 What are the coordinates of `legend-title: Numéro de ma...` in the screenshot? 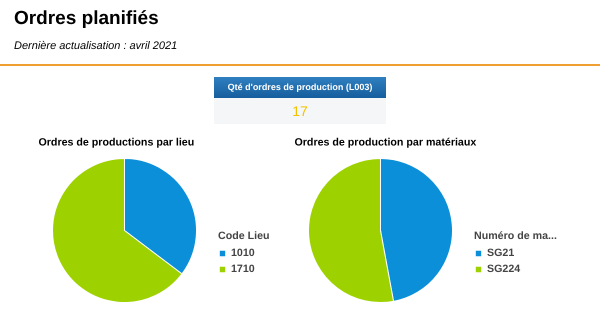 It's located at (515, 236).